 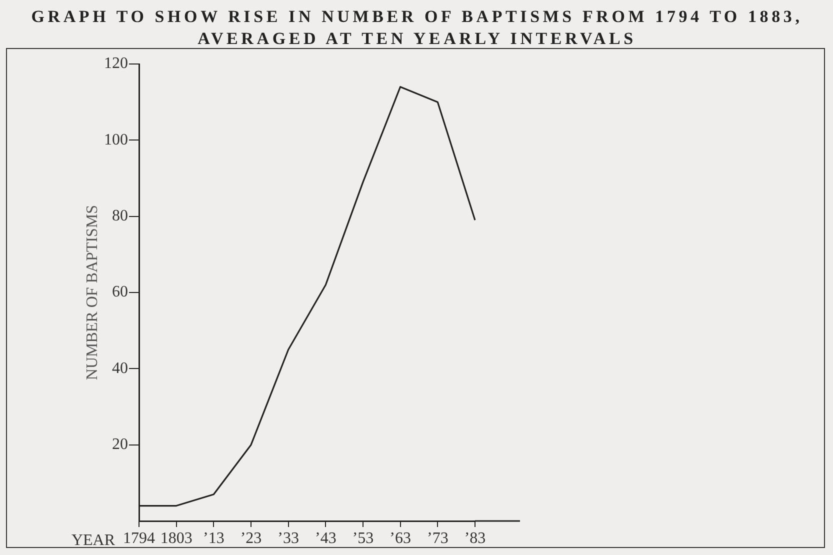 What do you see at coordinates (120, 216) in the screenshot?
I see `y-tick-label: 80` at bounding box center [120, 216].